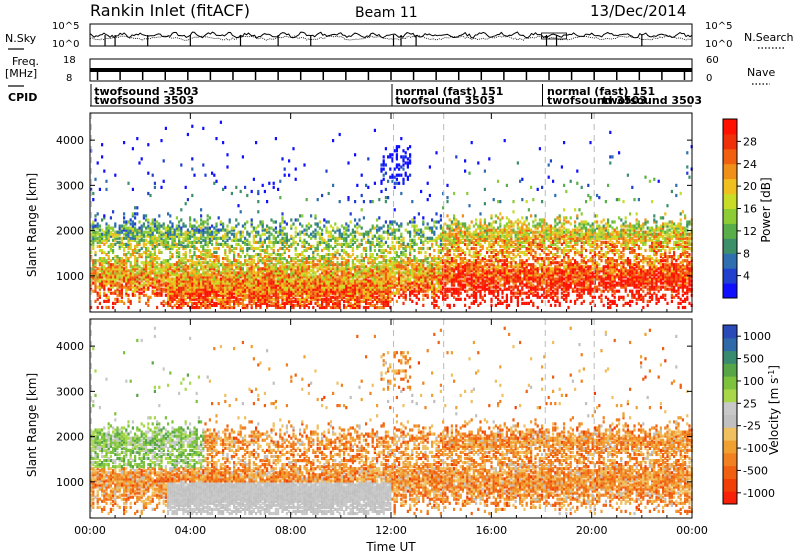 Image resolution: width=800 pixels, height=554 pixels. Describe the element at coordinates (65, 44) in the screenshot. I see `noise-left-bottom: 10^0` at that location.